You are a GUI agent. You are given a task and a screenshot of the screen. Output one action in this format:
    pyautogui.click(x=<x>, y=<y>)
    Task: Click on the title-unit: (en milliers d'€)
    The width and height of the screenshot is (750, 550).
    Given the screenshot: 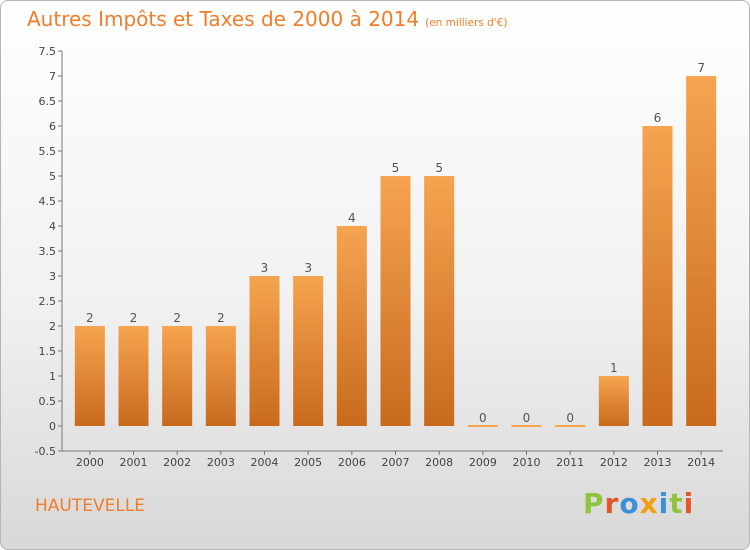 What is the action you would take?
    pyautogui.click(x=466, y=23)
    